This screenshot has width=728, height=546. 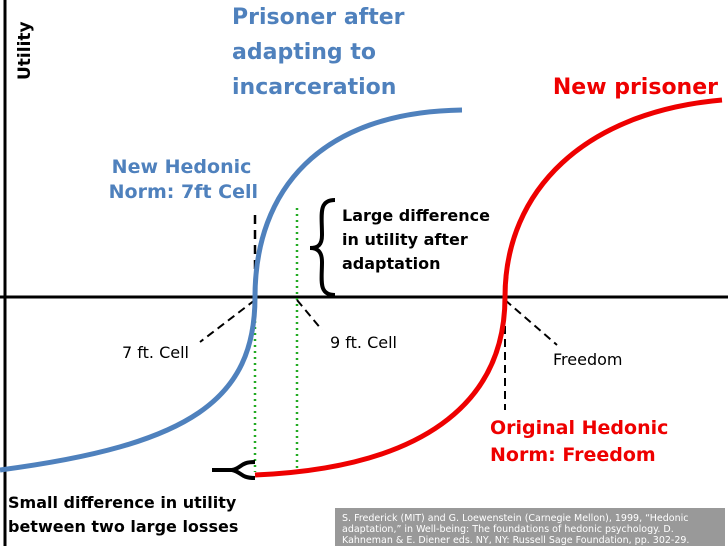 What do you see at coordinates (573, 455) in the screenshot?
I see `text-line: Norm: Freedom` at bounding box center [573, 455].